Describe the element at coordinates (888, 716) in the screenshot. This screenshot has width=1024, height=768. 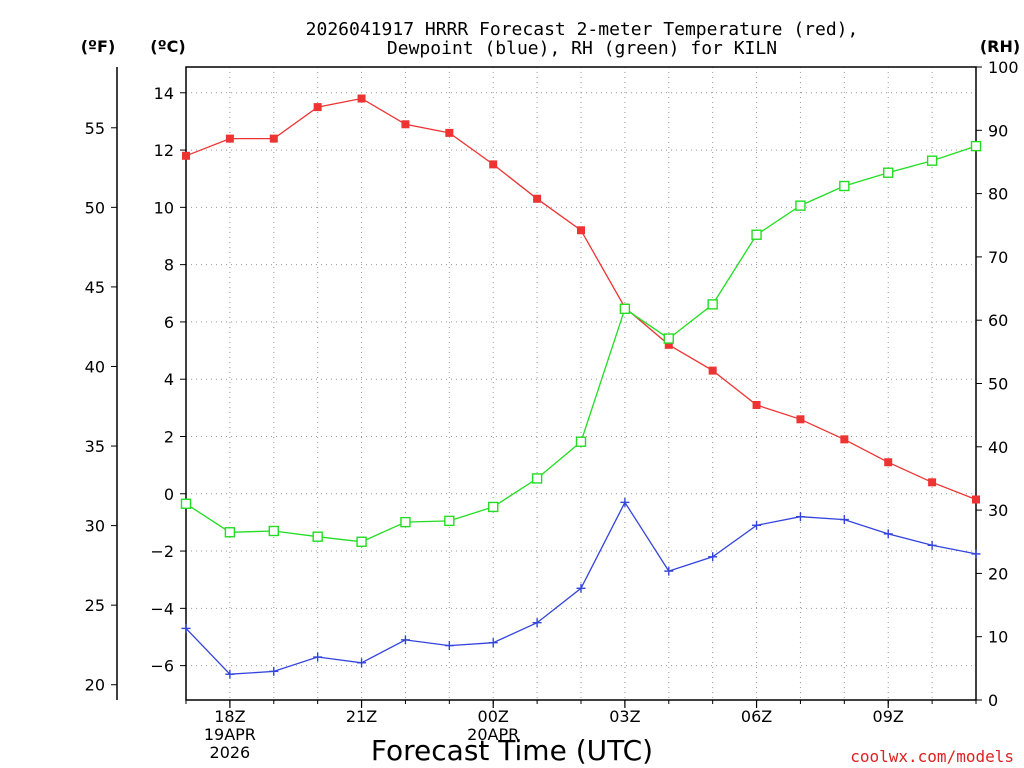
I see `x-tick-label: 09Z` at that location.